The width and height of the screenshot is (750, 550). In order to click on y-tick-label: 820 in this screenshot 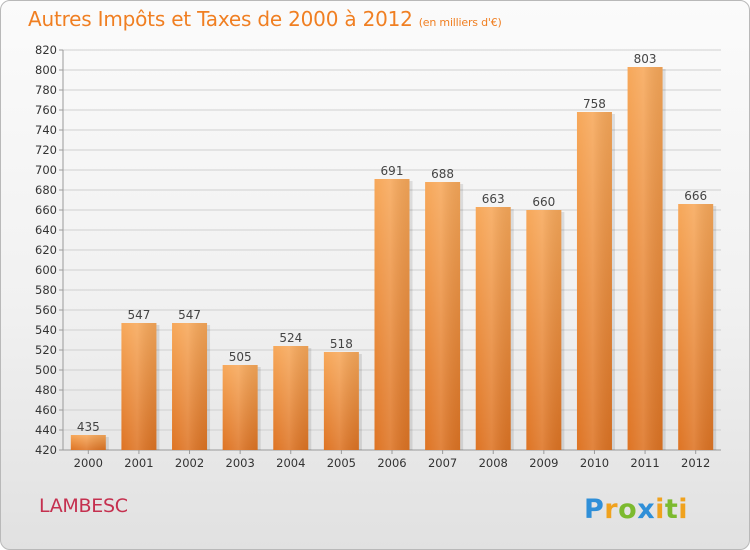, I will do `click(46, 50)`.